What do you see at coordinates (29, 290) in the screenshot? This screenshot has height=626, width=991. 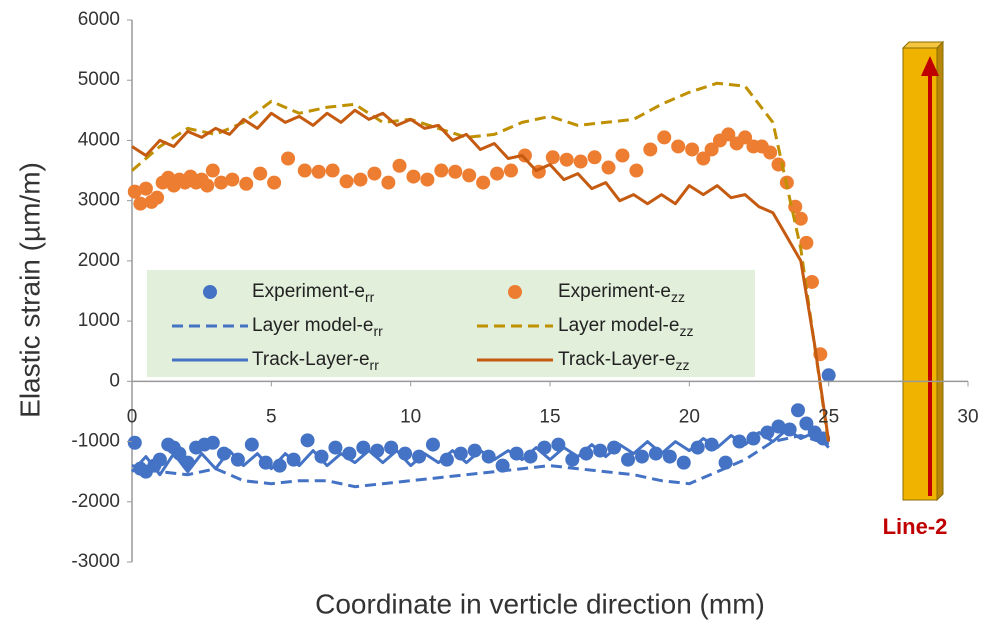 I see `y-axis-title: Elastic strain (µm/m)` at bounding box center [29, 290].